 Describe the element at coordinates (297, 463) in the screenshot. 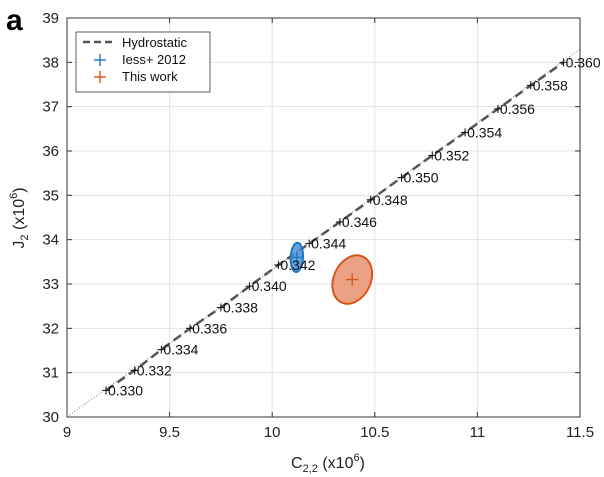

I see `x-axis-label-main: C` at that location.